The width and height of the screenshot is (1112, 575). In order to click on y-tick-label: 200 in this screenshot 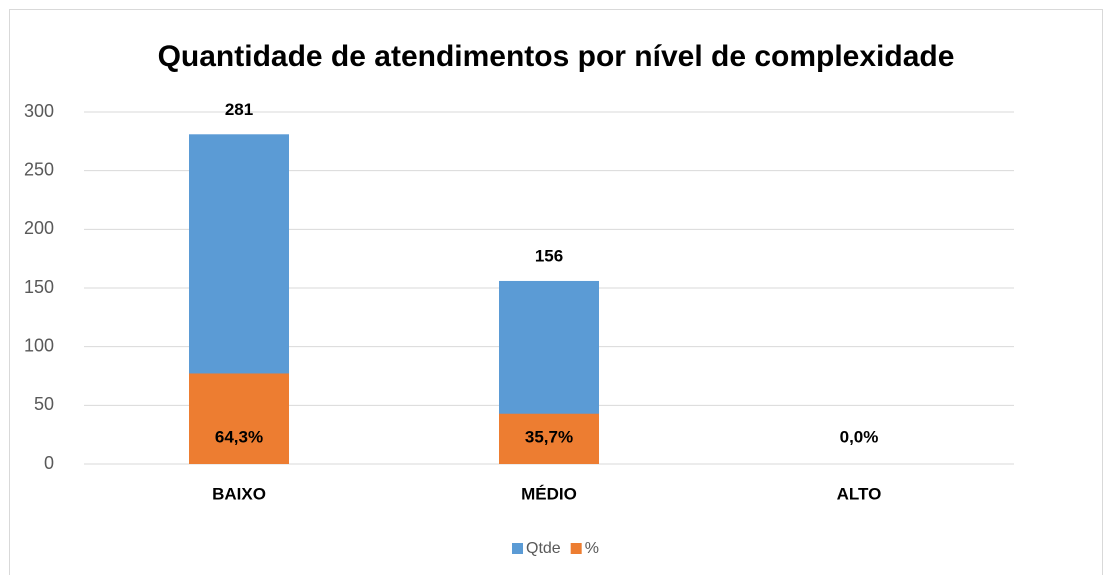, I will do `click(39, 228)`.